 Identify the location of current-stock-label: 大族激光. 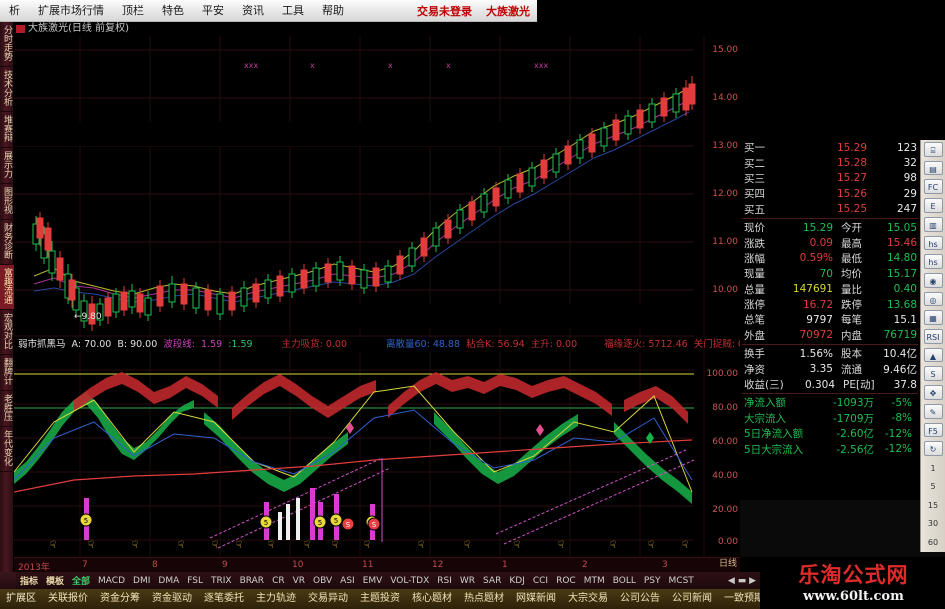
(508, 11).